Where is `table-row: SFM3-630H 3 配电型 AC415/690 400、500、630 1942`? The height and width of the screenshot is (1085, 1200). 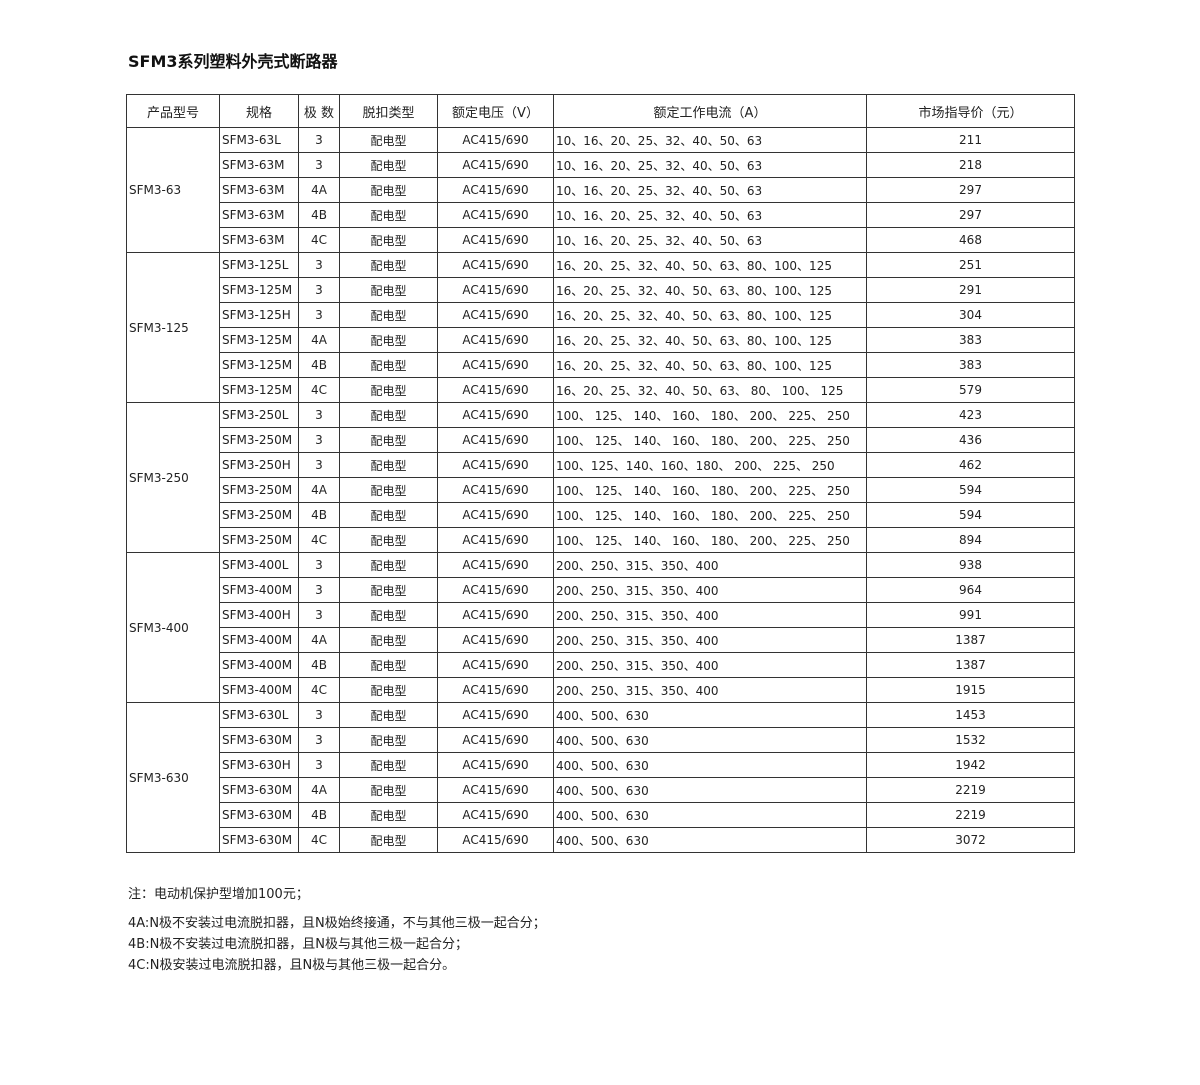
table-row: SFM3-630H 3 配电型 AC415/690 400、500、630 1942 is located at coordinates (601, 765).